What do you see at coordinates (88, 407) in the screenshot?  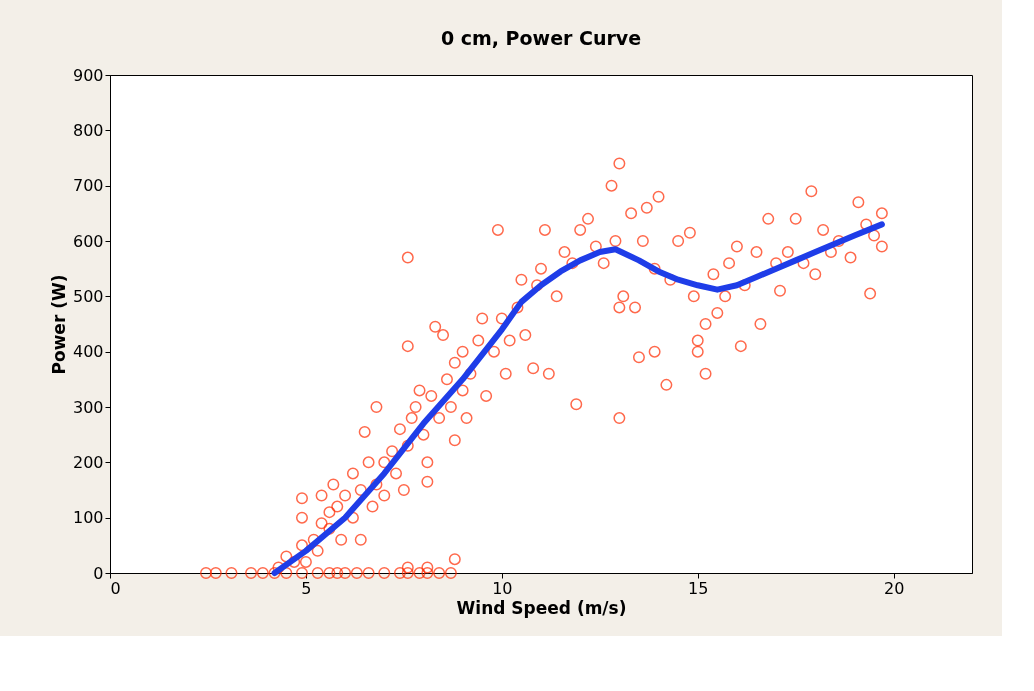 I see `y-tick-label: 300` at bounding box center [88, 407].